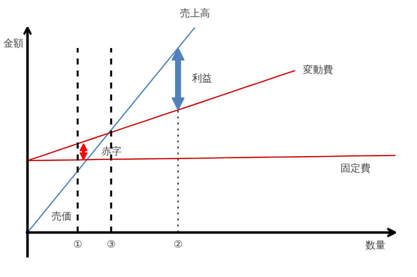 Image resolution: width=417 pixels, height=277 pixels. Describe the element at coordinates (195, 14) in the screenshot. I see `series-label: 売上高` at that location.